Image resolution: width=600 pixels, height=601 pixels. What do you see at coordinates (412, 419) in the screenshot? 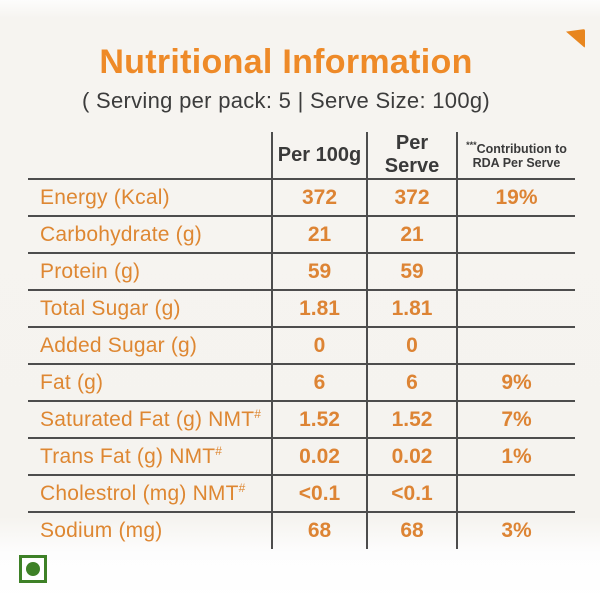
I see `value-per-serve: 1.52` at bounding box center [412, 419].